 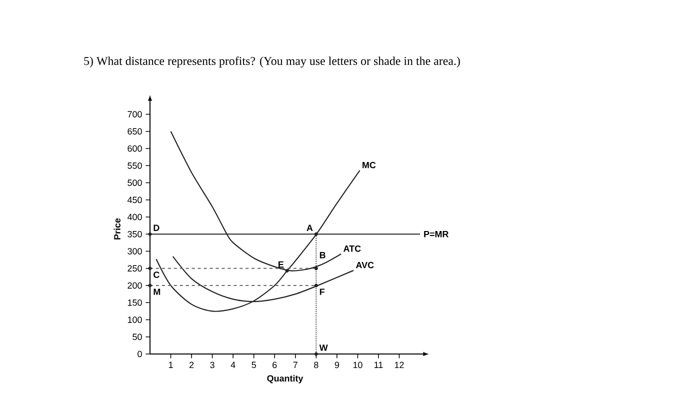 What do you see at coordinates (399, 365) in the screenshot?
I see `x-tick-label: 12` at bounding box center [399, 365].